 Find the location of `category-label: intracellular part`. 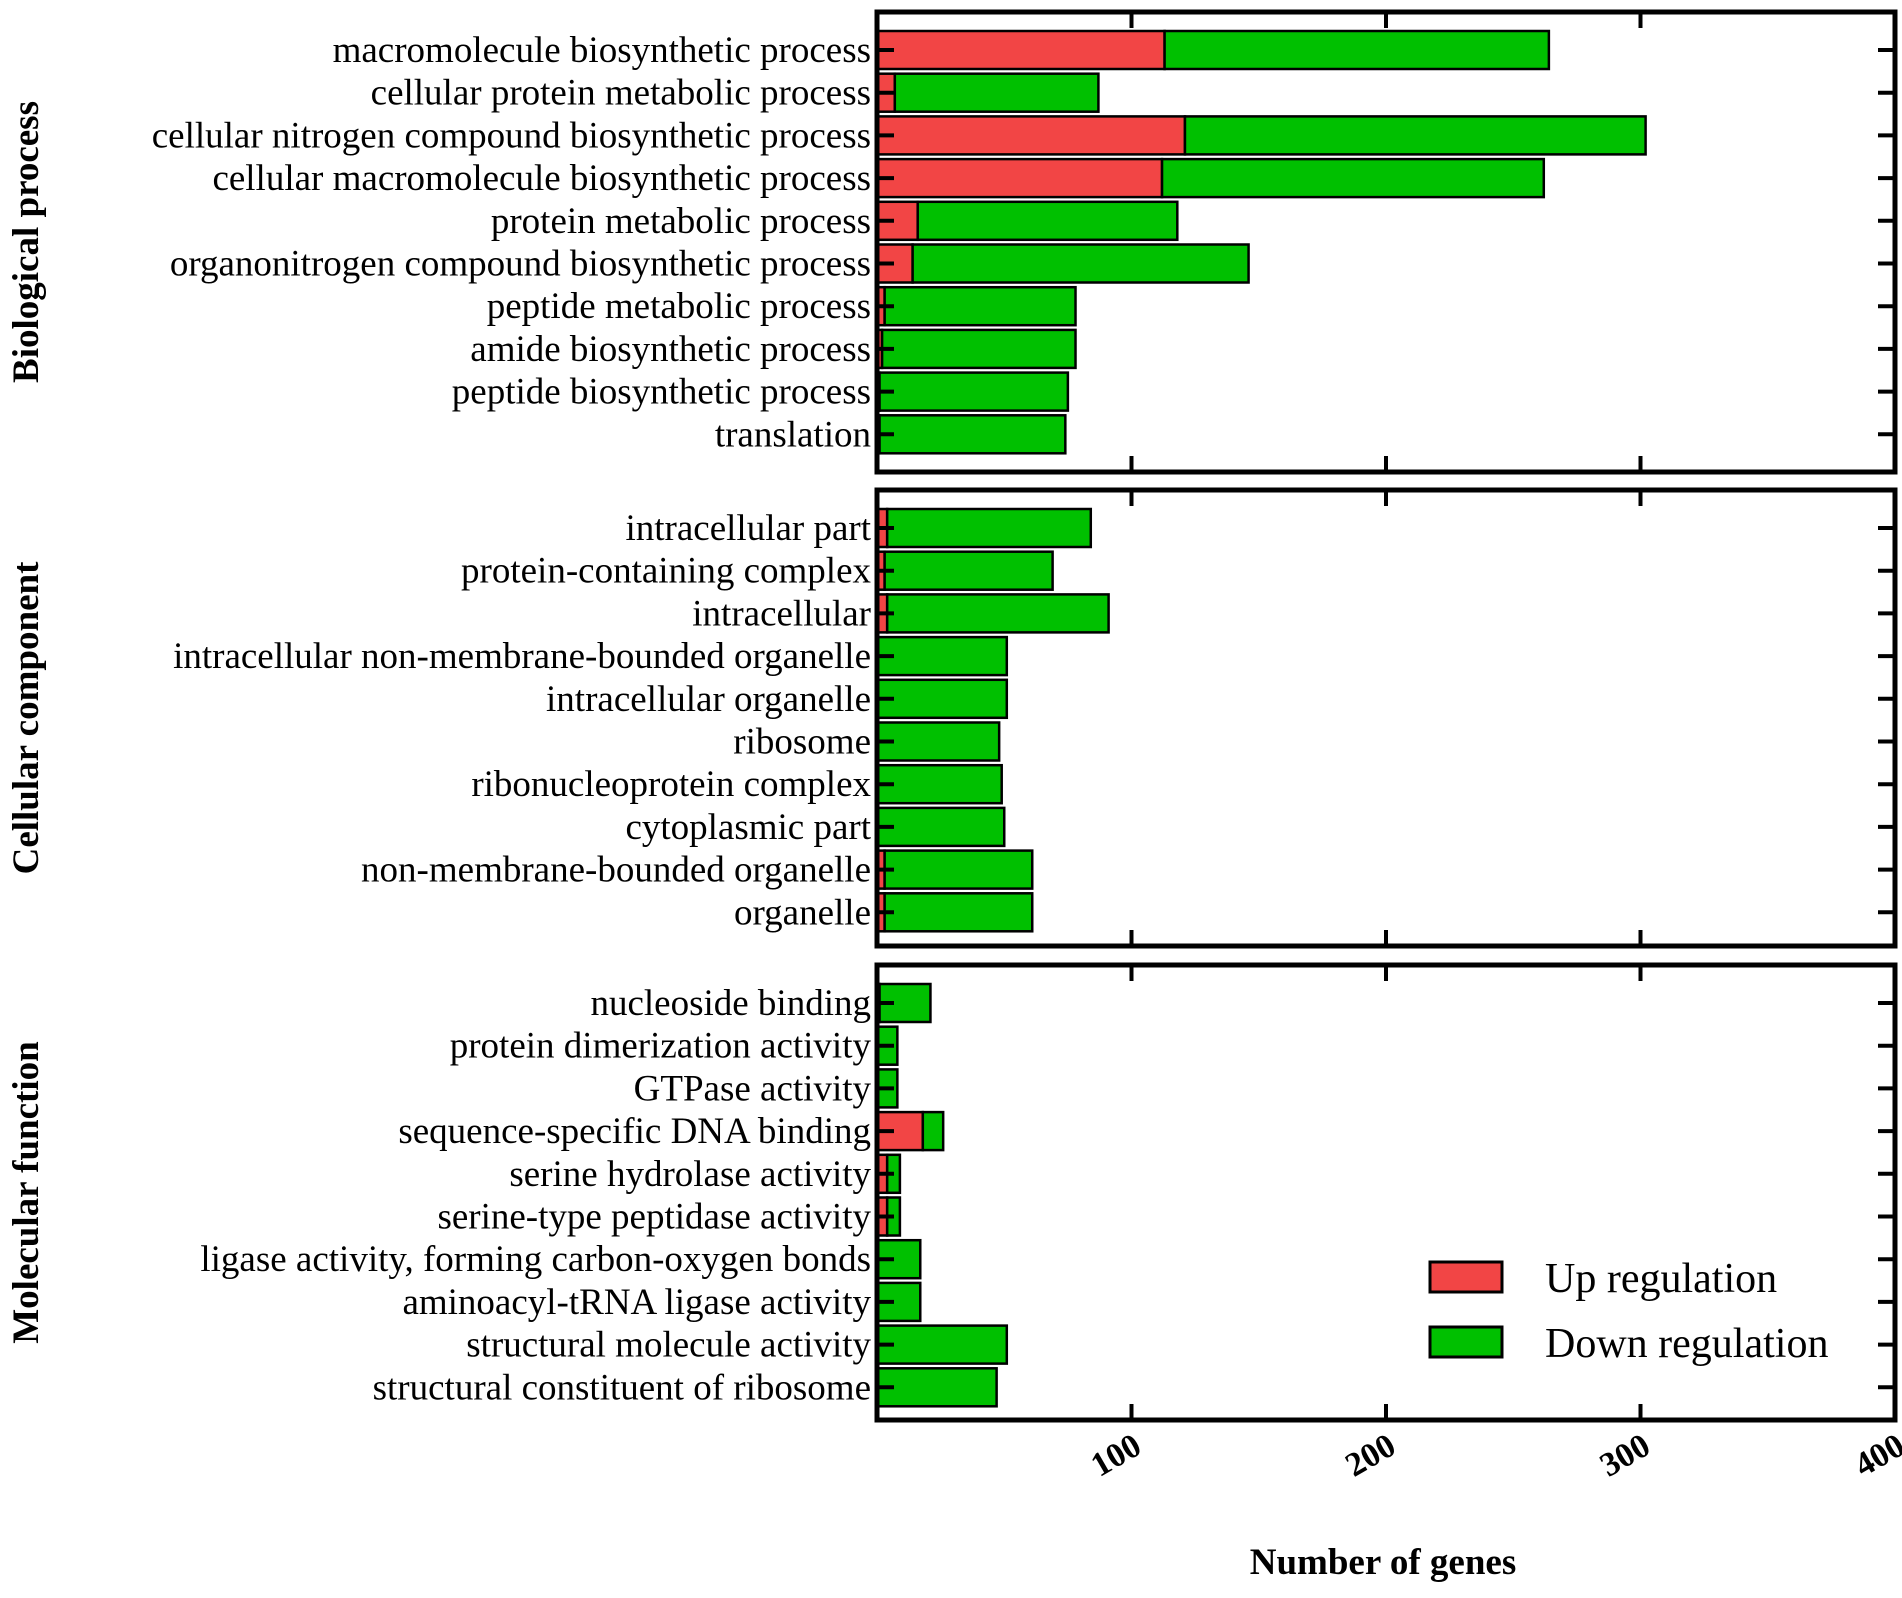

category-label: intracellular part is located at coordinates (748, 528).